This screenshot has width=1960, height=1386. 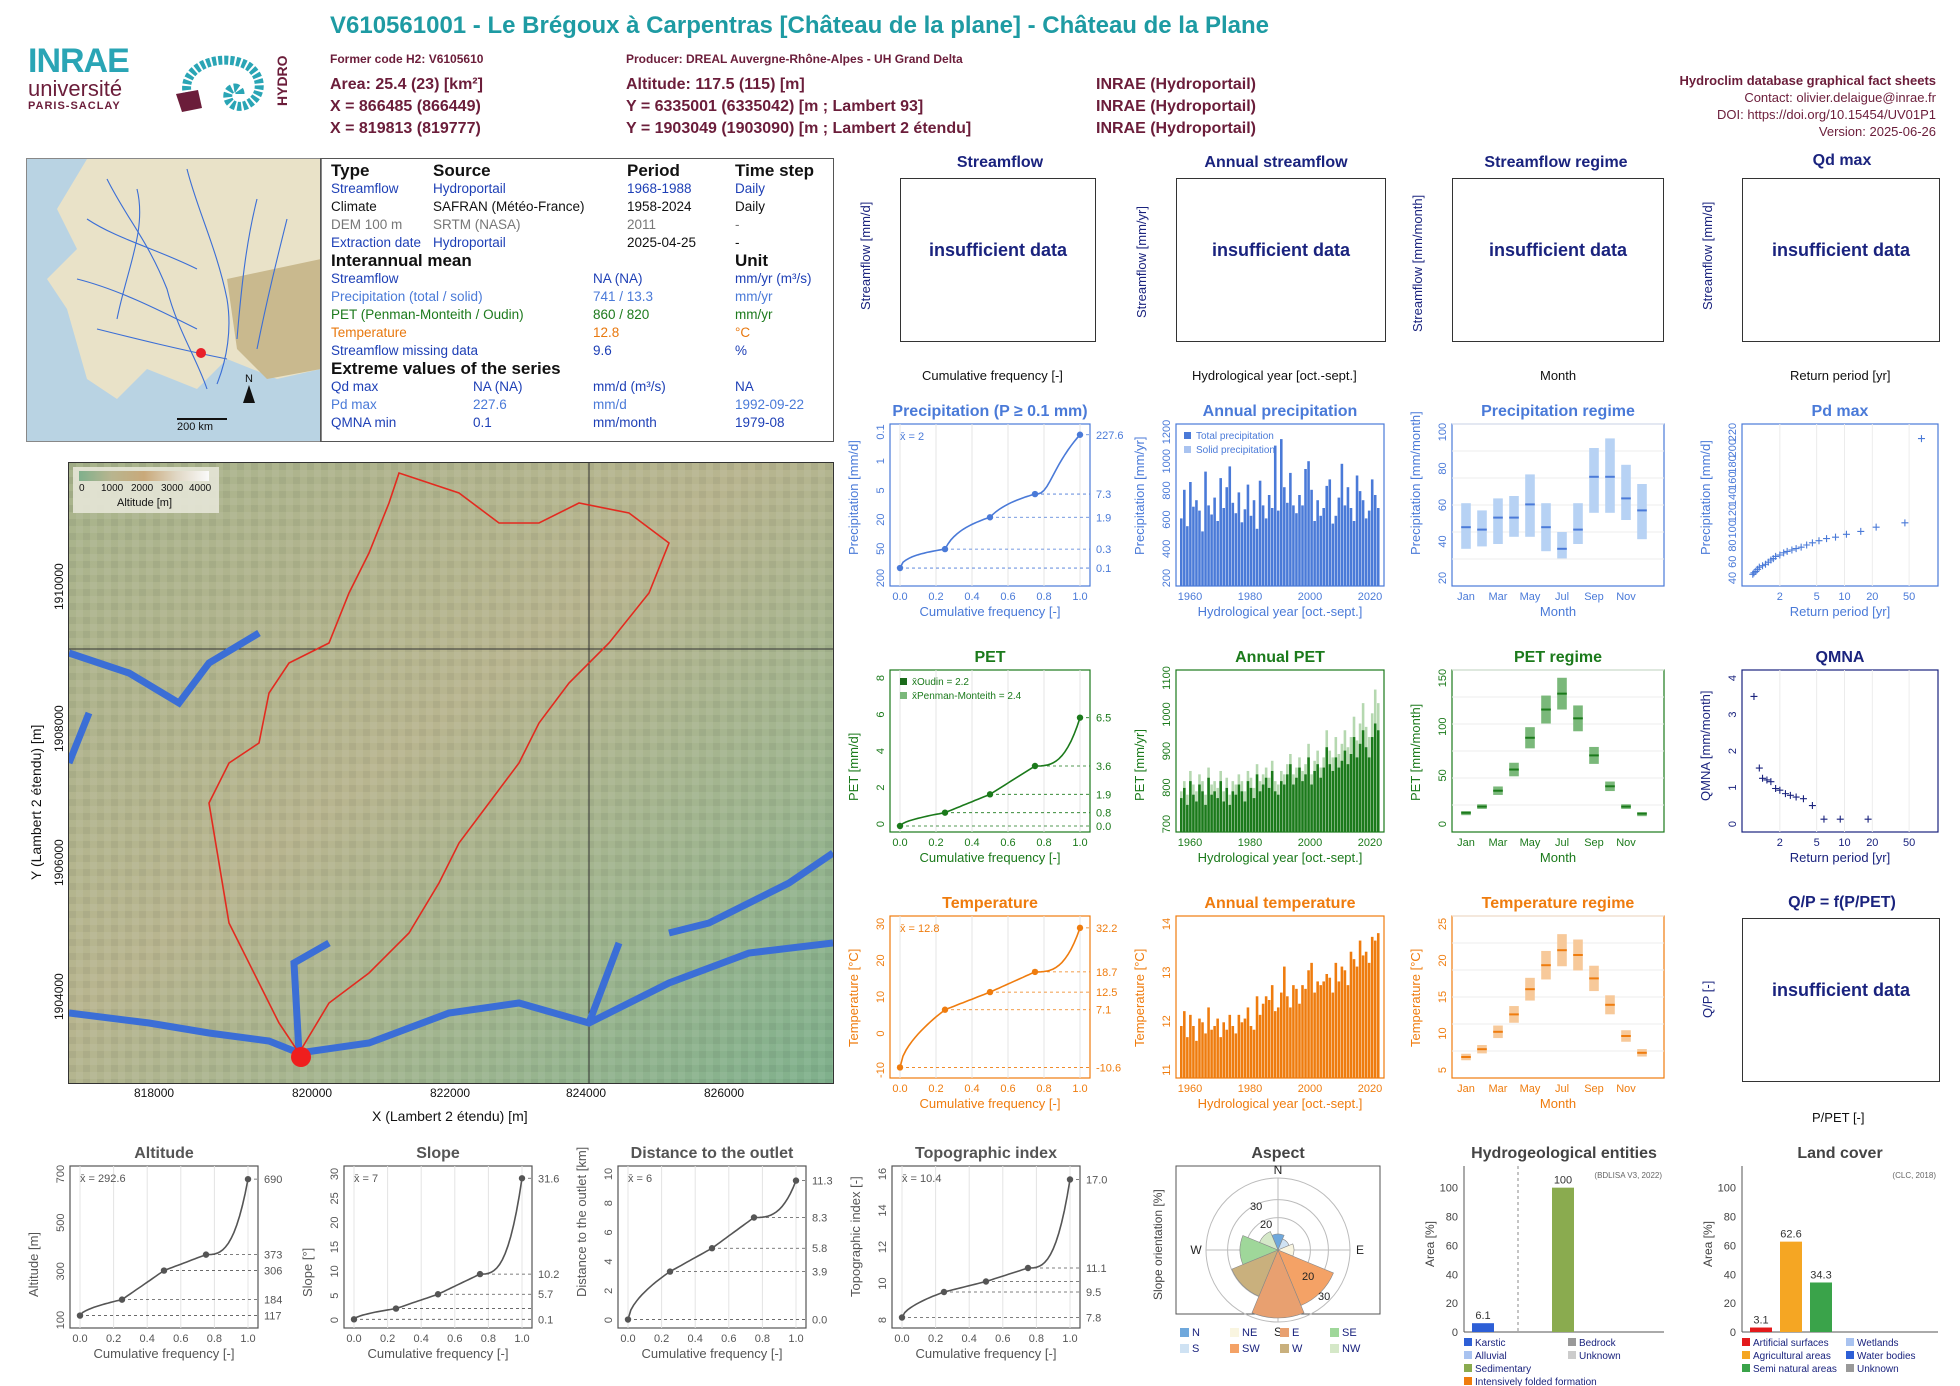 What do you see at coordinates (1167, 490) in the screenshot?
I see `annual-precip-ytick: 800` at bounding box center [1167, 490].